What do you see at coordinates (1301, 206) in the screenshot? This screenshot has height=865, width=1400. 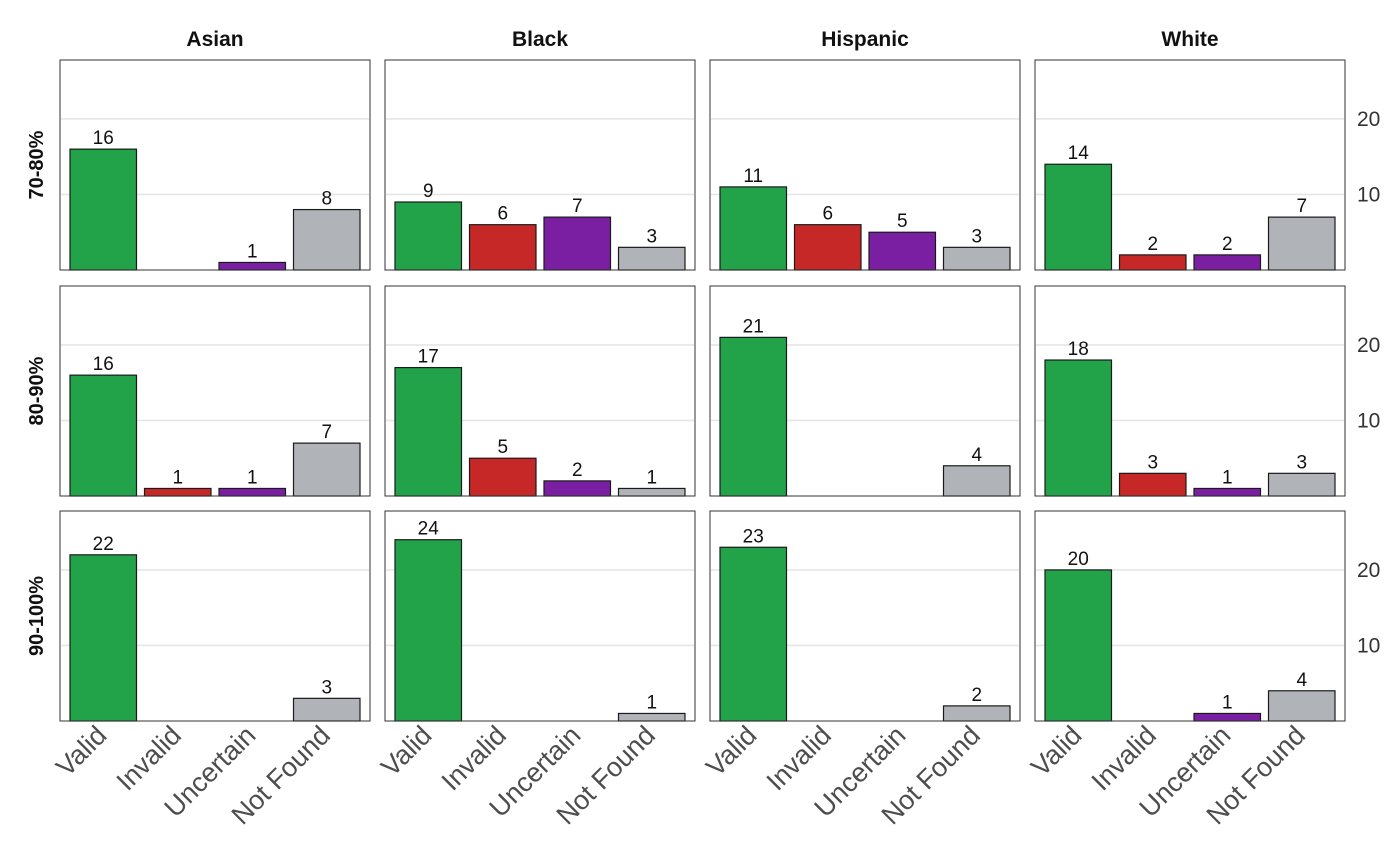 I see `data-label-70-80-white-not-found: 7` at bounding box center [1301, 206].